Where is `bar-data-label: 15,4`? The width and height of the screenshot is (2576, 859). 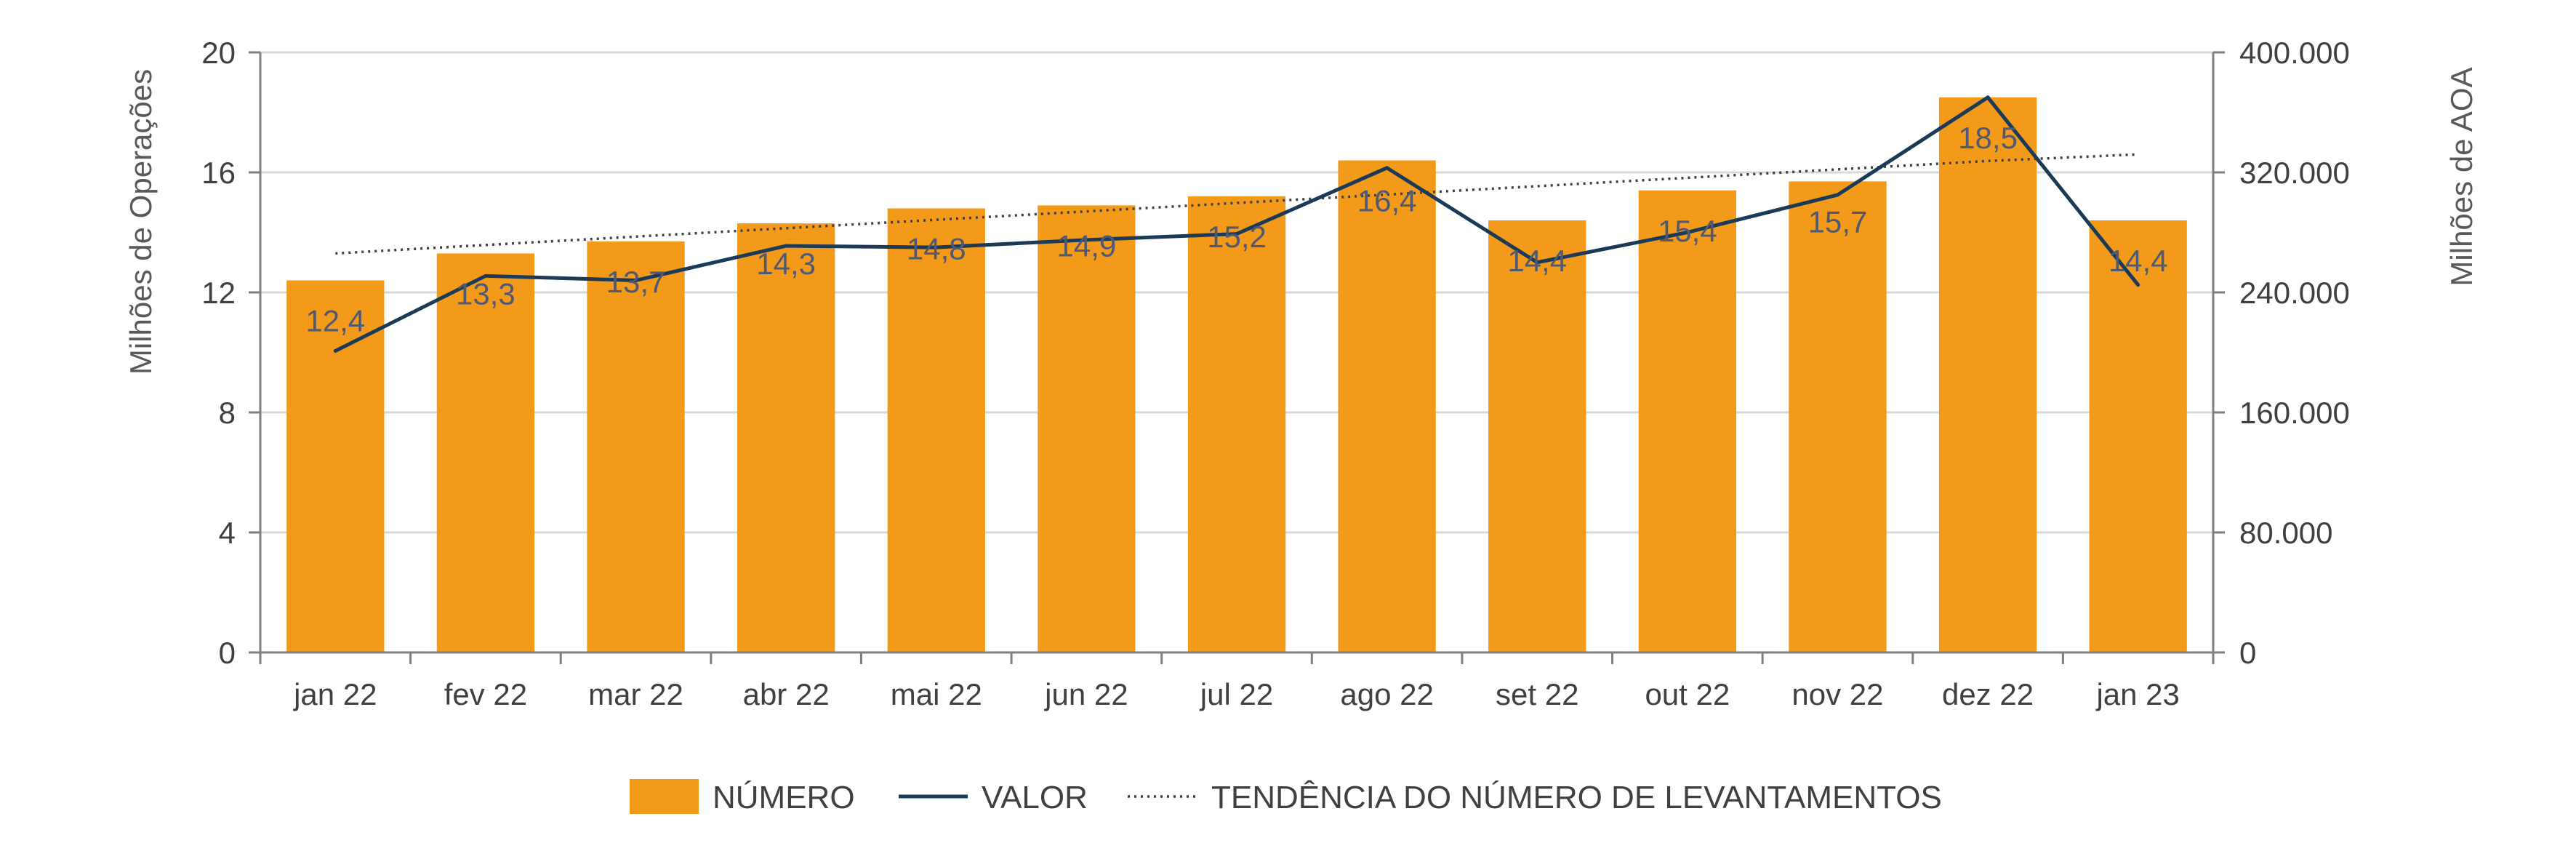 bar-data-label: 15,4 is located at coordinates (1687, 231).